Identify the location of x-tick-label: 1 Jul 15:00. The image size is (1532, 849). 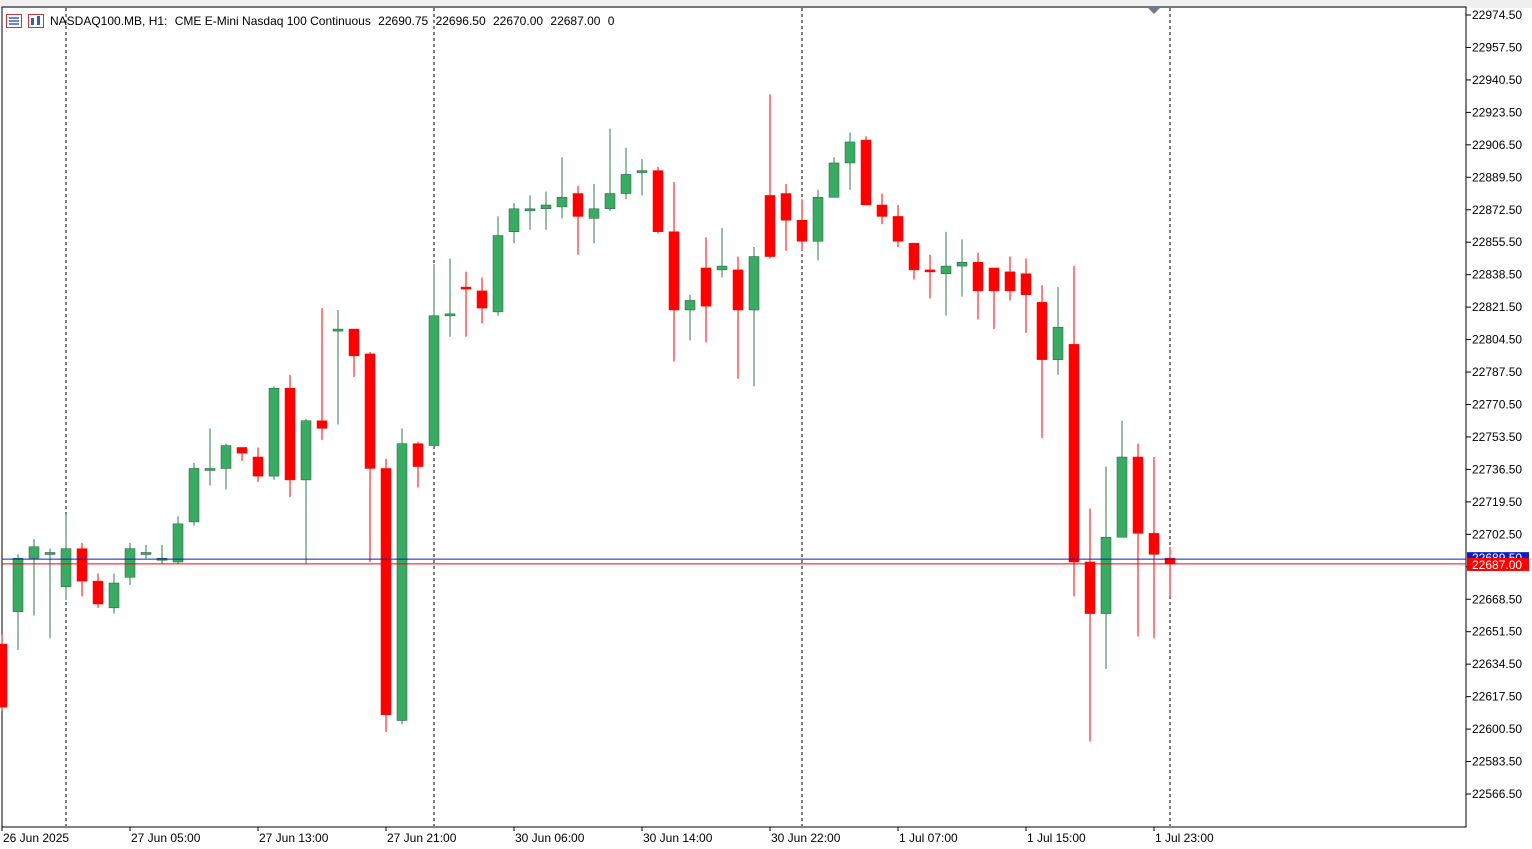
(1056, 838).